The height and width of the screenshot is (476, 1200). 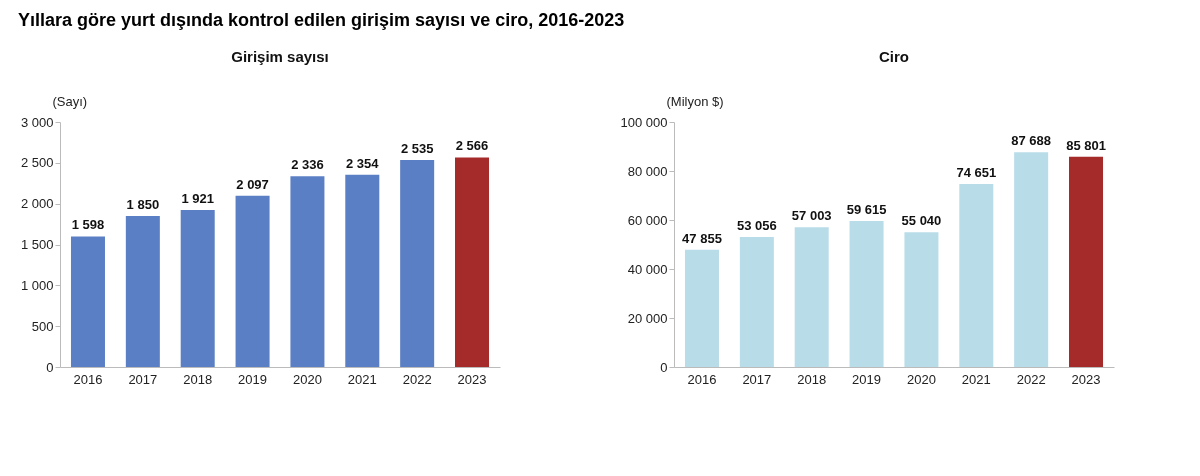 What do you see at coordinates (866, 209) in the screenshot?
I see `data-label: 59 615` at bounding box center [866, 209].